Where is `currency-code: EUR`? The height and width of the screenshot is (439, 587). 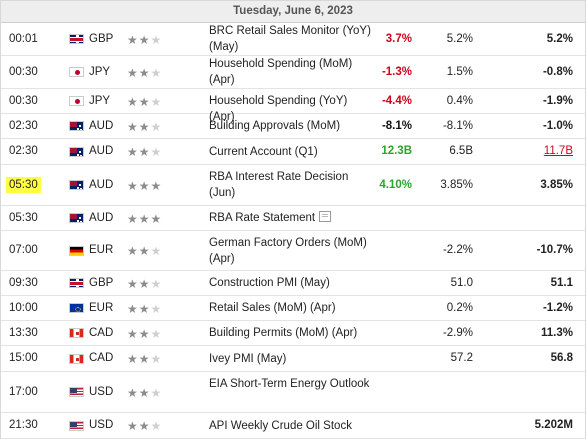 currency-code: EUR is located at coordinates (101, 307).